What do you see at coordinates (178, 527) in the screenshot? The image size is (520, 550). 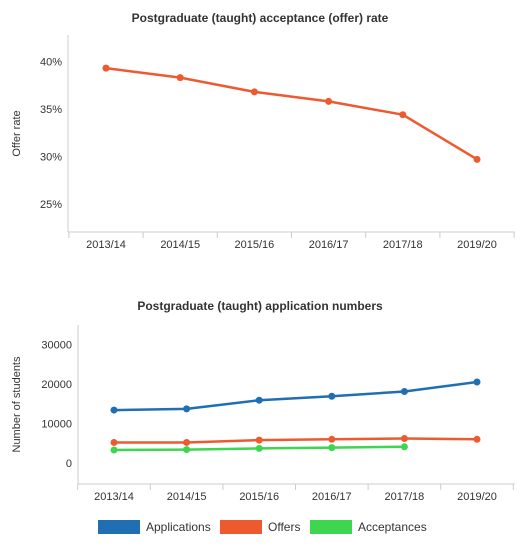 I see `legend-label: Applications` at bounding box center [178, 527].